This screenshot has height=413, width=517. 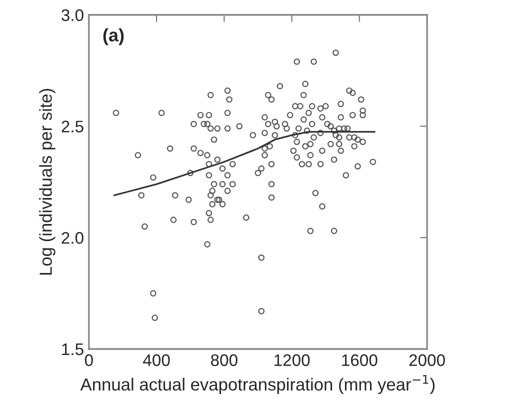 What do you see at coordinates (47, 181) in the screenshot?
I see `y-axis-title: Log (individuals per site)` at bounding box center [47, 181].